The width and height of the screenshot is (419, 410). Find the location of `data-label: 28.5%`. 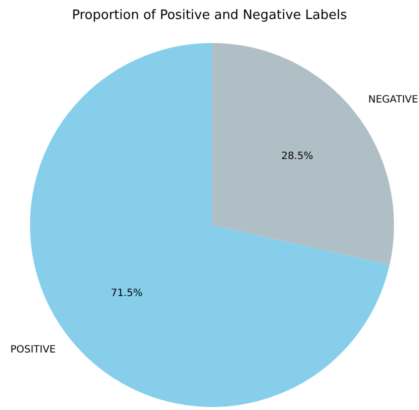

data-label: 28.5% is located at coordinates (297, 156).